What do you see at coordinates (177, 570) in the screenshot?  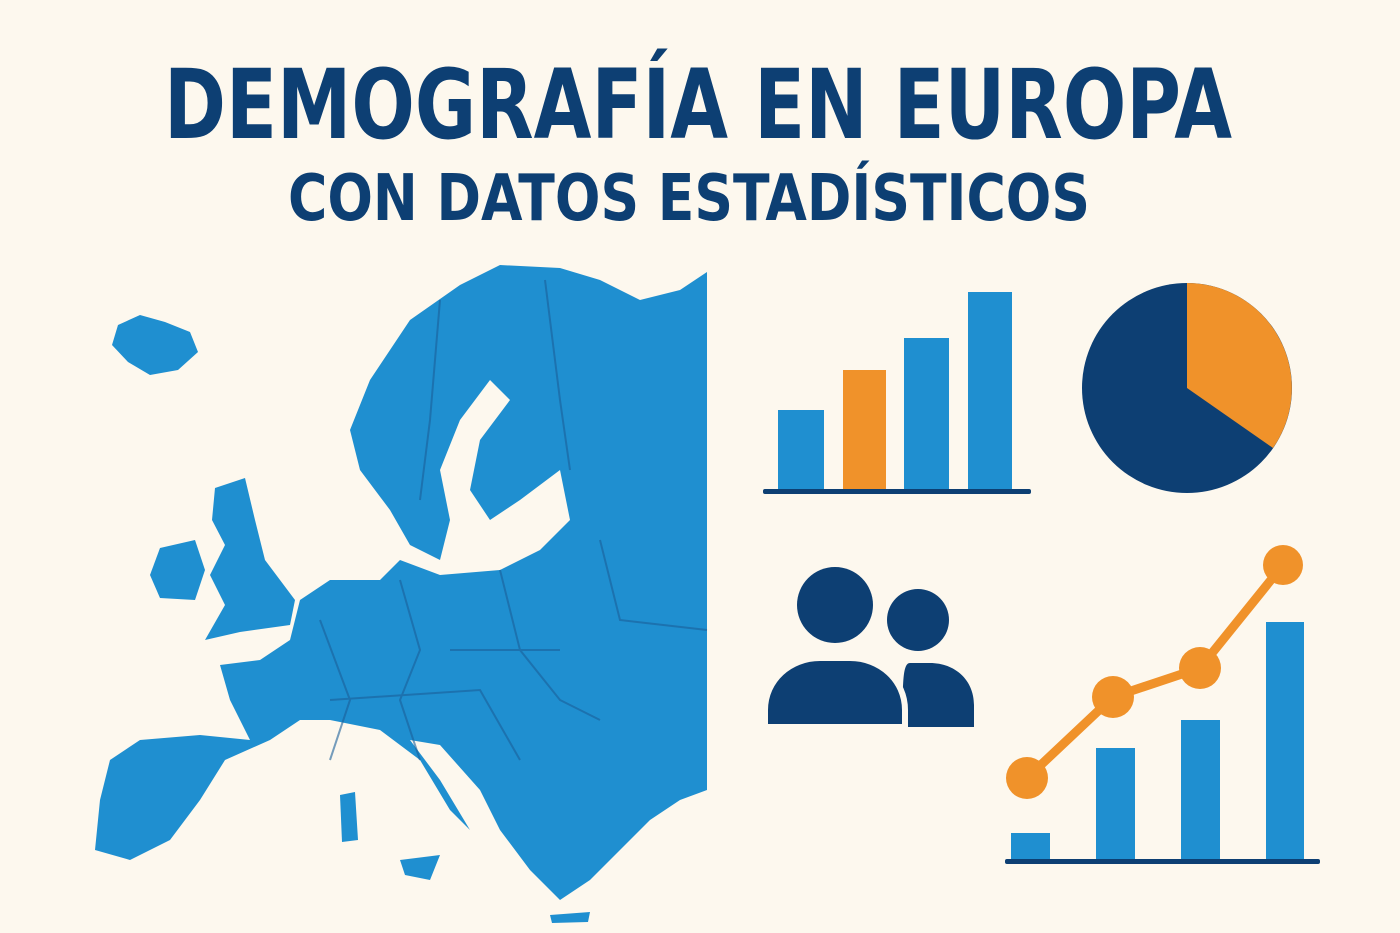 I see `ireland` at bounding box center [177, 570].